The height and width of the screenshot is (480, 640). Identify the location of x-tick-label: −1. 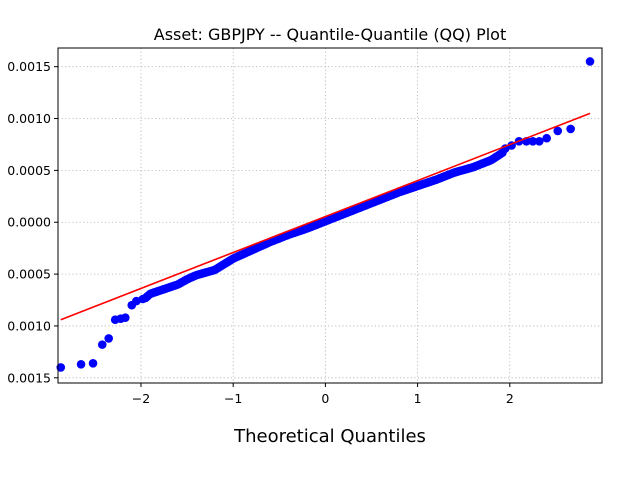
(233, 398).